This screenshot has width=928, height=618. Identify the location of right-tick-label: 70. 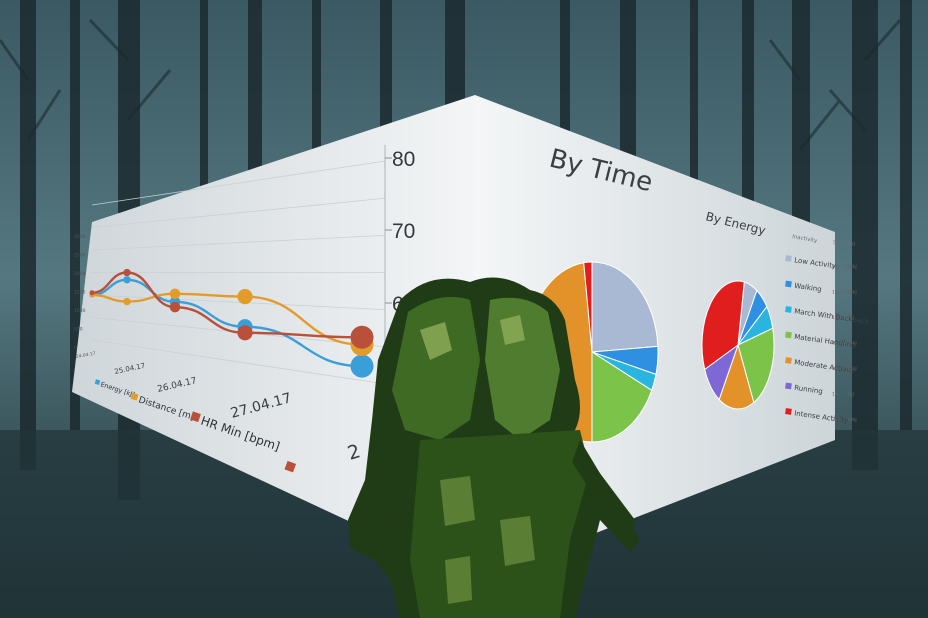
(403, 231).